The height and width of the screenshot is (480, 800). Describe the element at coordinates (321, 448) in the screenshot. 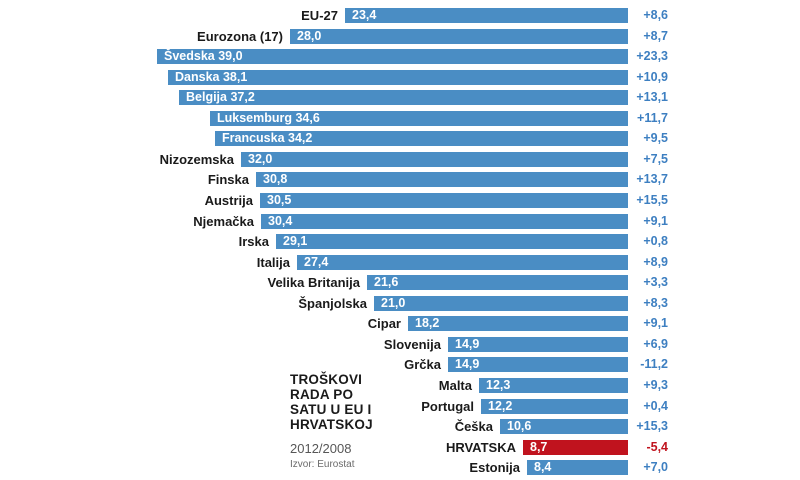

I see `chart-period: 2012/2008` at that location.